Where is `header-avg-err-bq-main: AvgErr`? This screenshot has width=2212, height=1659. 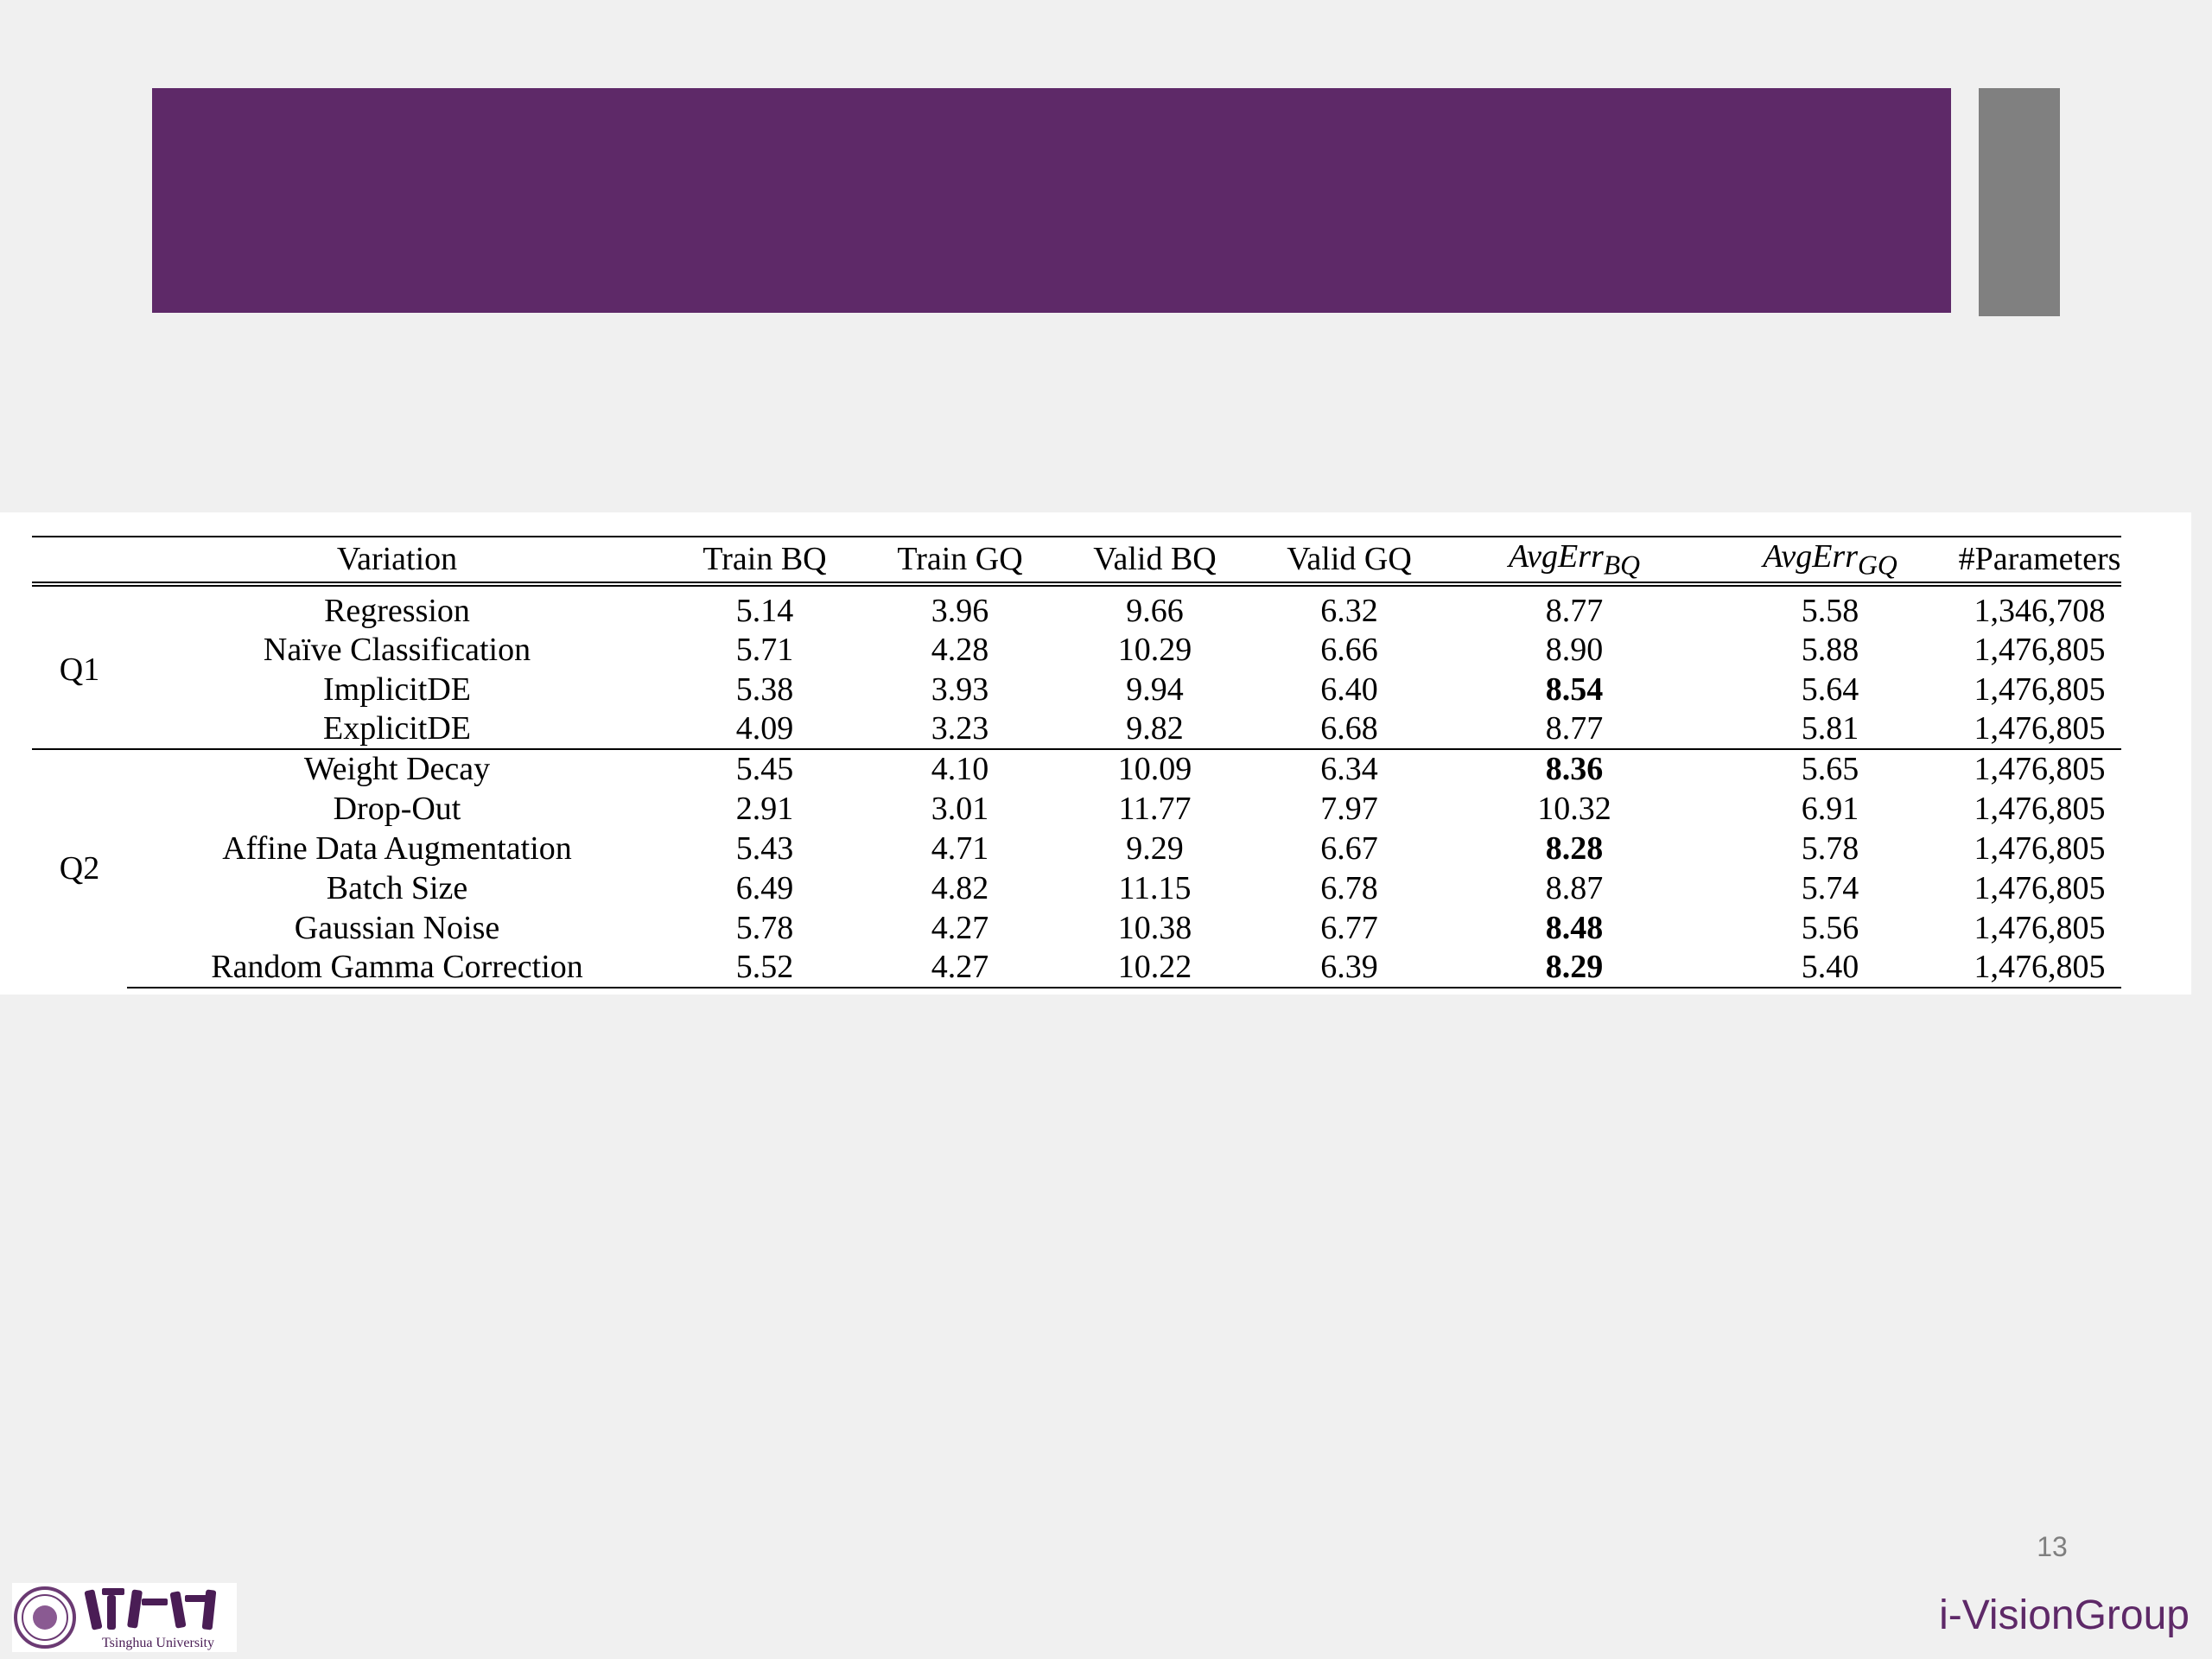 header-avg-err-bq-main: AvgErr is located at coordinates (1556, 556).